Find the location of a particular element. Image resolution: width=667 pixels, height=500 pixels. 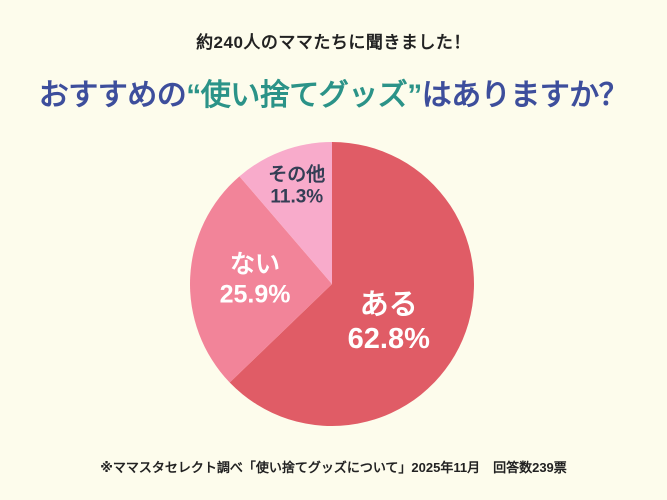

slice-name: その他 is located at coordinates (297, 175).